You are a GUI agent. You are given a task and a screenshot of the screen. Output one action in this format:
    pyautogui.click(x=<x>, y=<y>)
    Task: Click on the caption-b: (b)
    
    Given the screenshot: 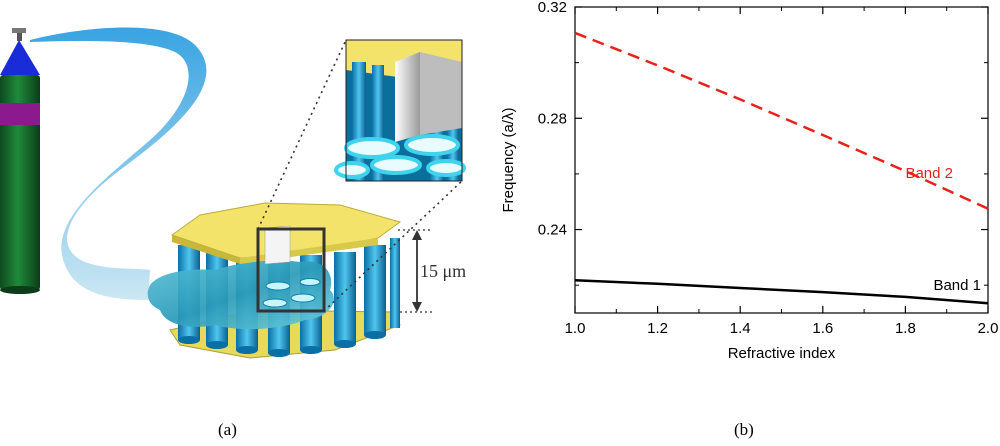 What is the action you would take?
    pyautogui.click(x=744, y=429)
    